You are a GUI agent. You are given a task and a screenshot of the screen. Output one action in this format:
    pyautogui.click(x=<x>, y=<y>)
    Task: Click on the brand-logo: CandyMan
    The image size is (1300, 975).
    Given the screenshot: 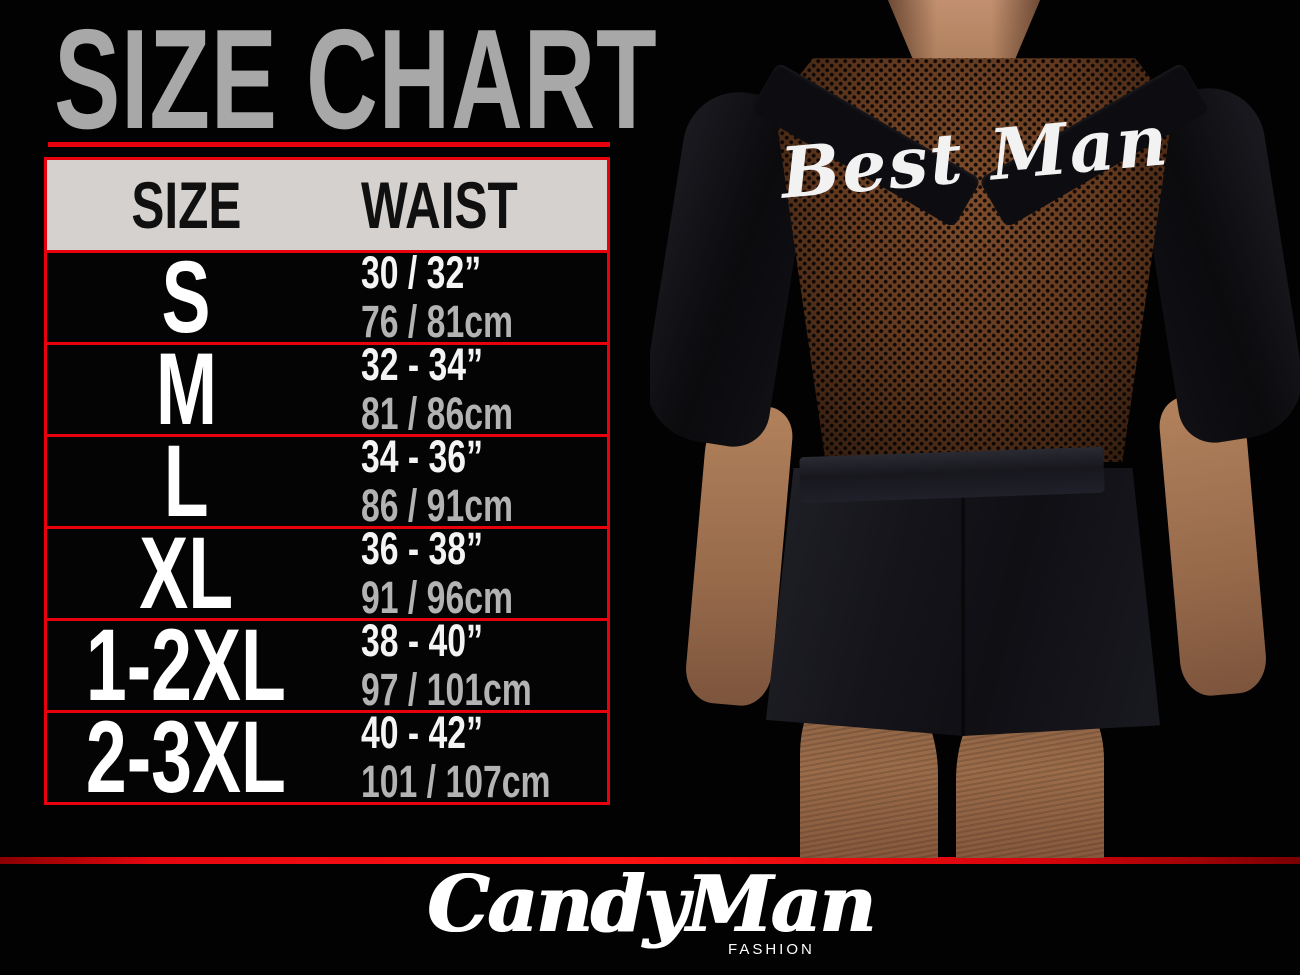 What is the action you would take?
    pyautogui.click(x=651, y=904)
    